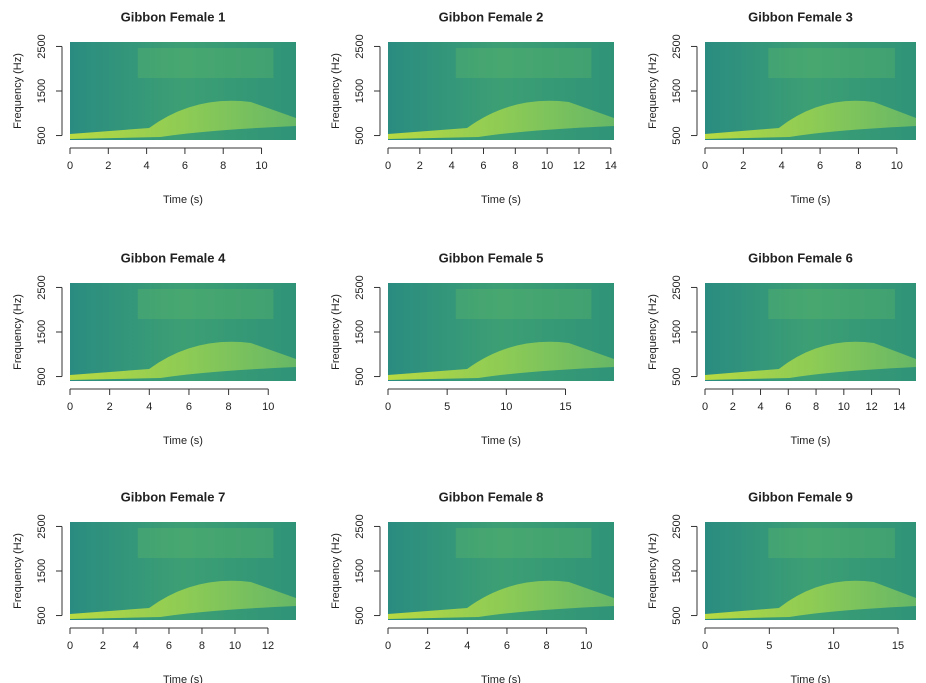 Image resolution: width=926 pixels, height=683 pixels. Describe the element at coordinates (491, 257) in the screenshot. I see `panel-title: Gibbon Female 5` at that location.